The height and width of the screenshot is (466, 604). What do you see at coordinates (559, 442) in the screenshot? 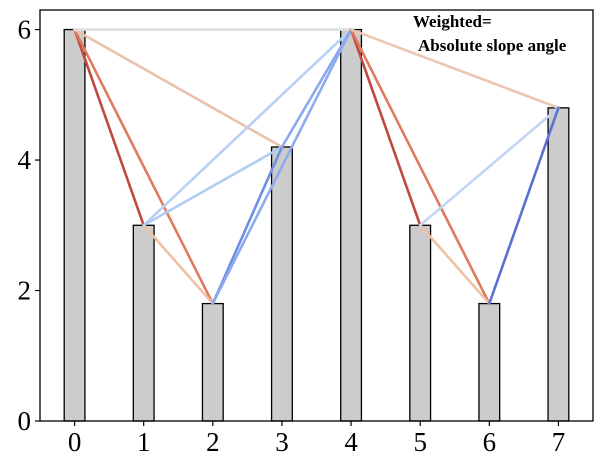
I see `x-tick-label-7: 7` at bounding box center [559, 442].